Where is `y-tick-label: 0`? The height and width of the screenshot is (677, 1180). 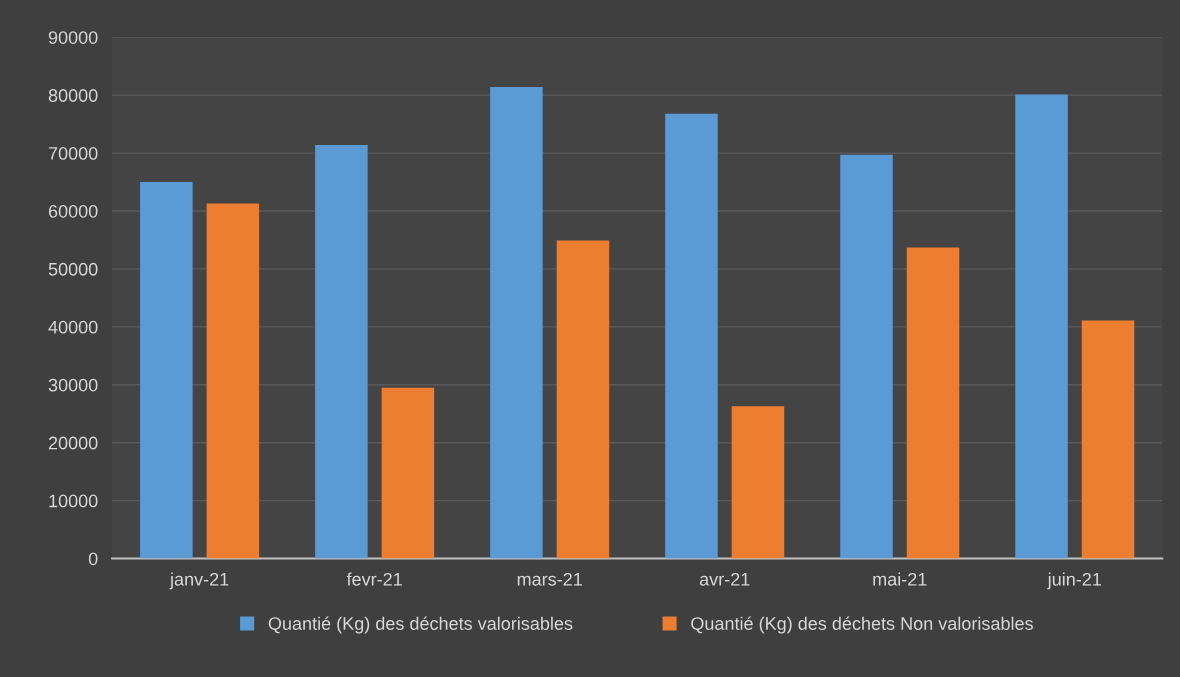
y-tick-label: 0 is located at coordinates (93, 559).